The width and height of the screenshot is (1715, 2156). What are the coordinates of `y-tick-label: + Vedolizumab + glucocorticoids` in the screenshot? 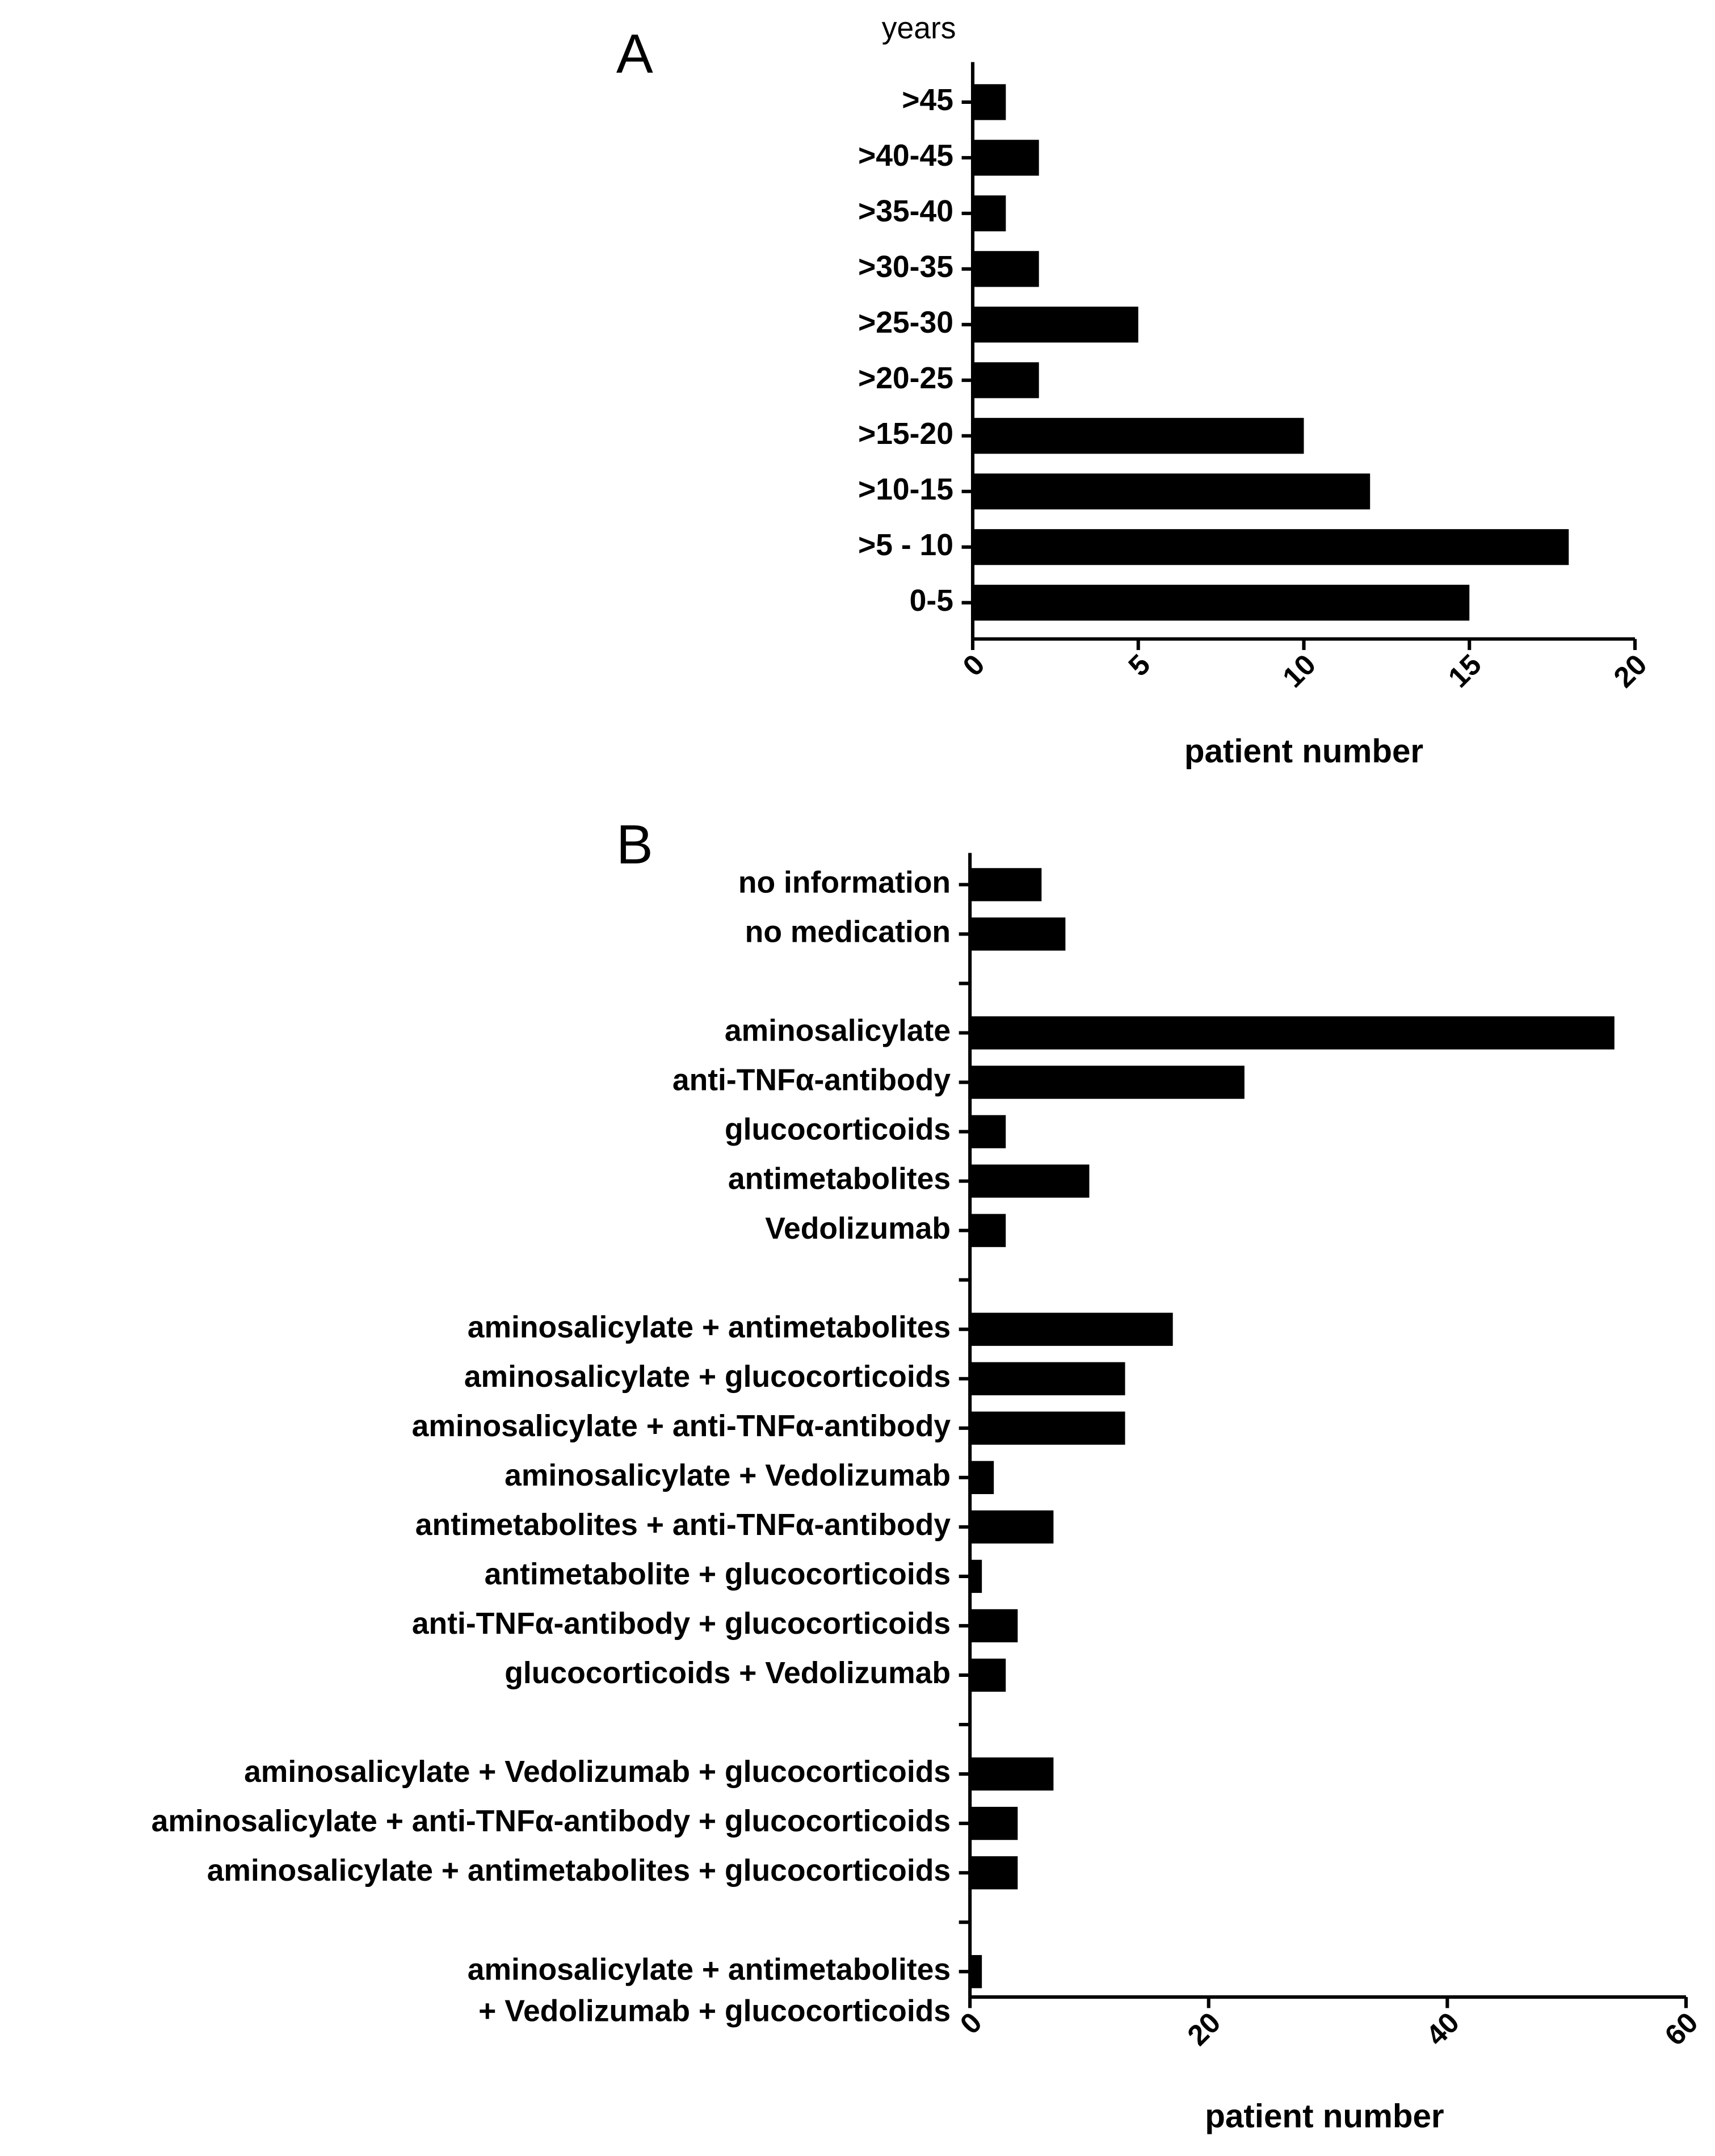 It's located at (714, 2011).